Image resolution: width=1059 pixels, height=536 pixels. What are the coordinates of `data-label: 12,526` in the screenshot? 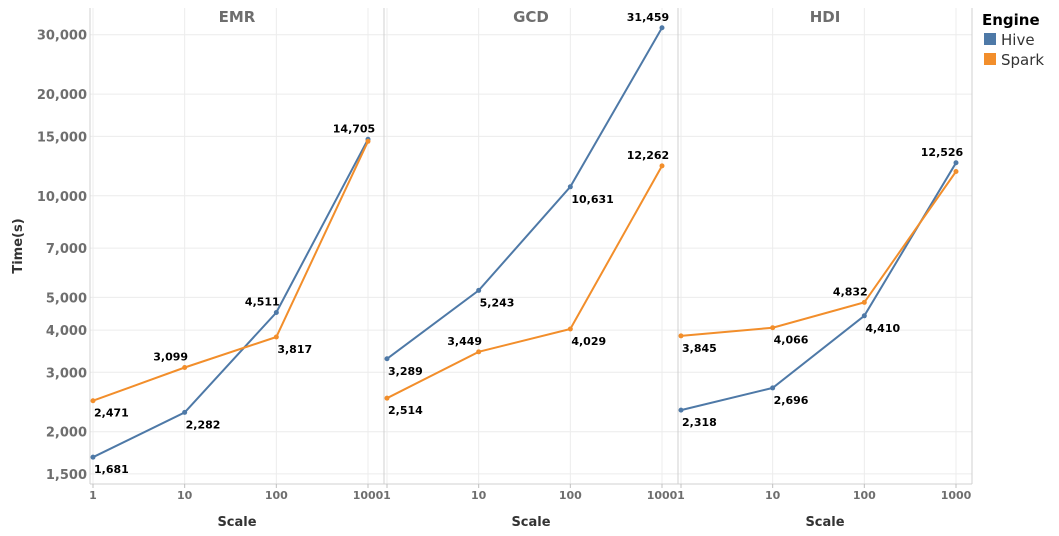 It's located at (942, 152).